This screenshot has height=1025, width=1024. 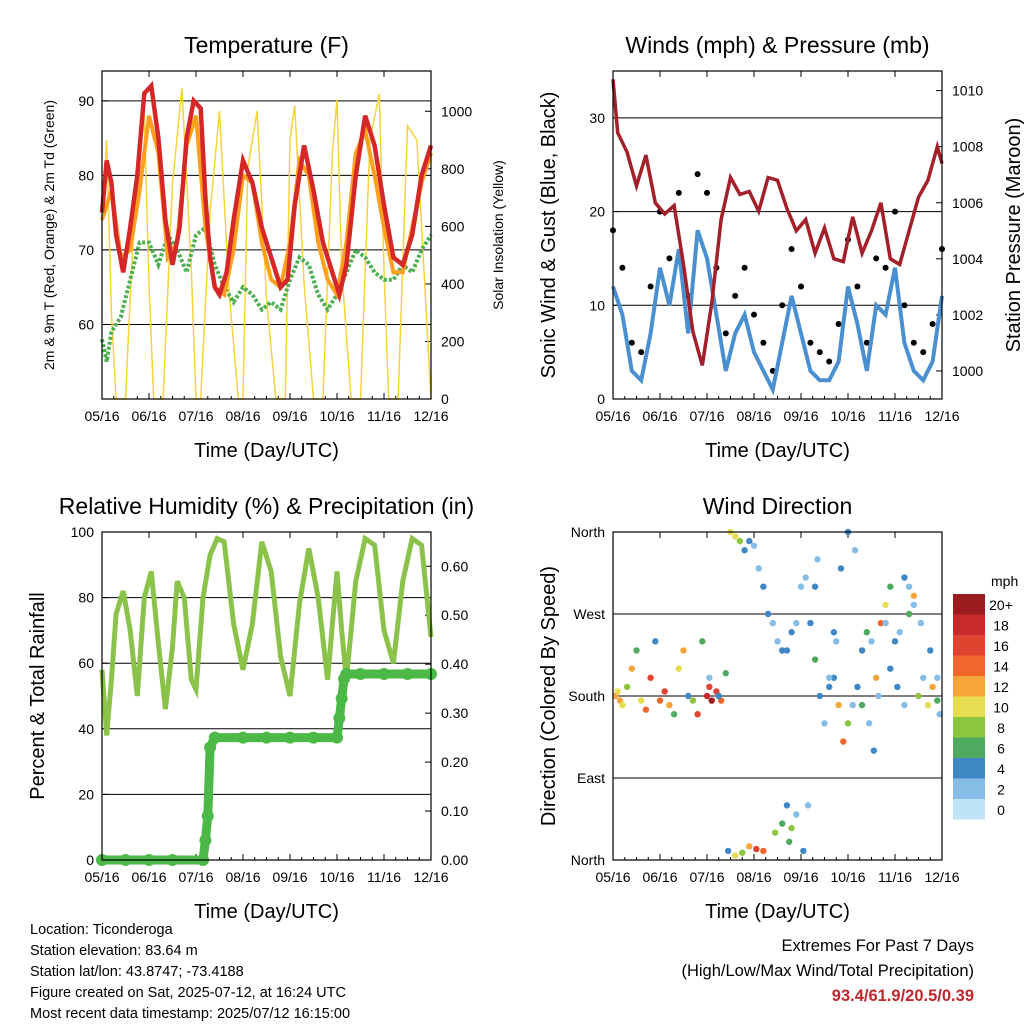 What do you see at coordinates (454, 664) in the screenshot?
I see `y2-tick-label: 0.40` at bounding box center [454, 664].